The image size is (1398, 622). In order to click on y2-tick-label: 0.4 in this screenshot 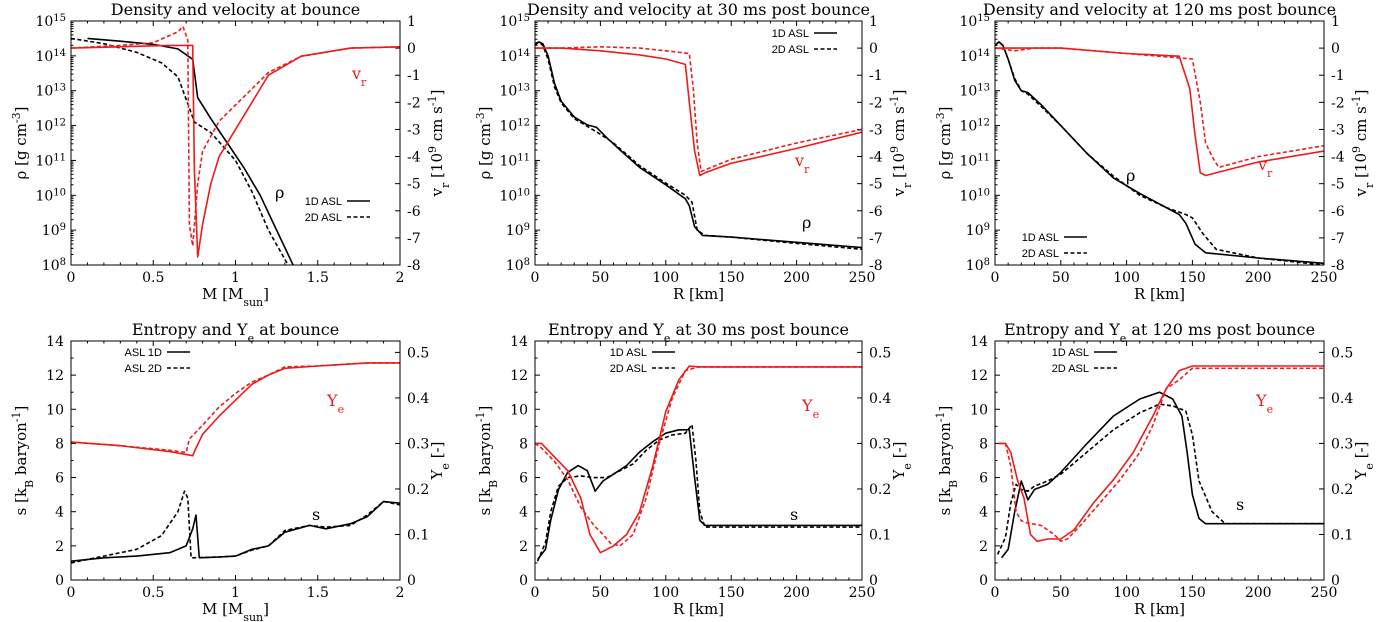, I will do `click(418, 399)`.